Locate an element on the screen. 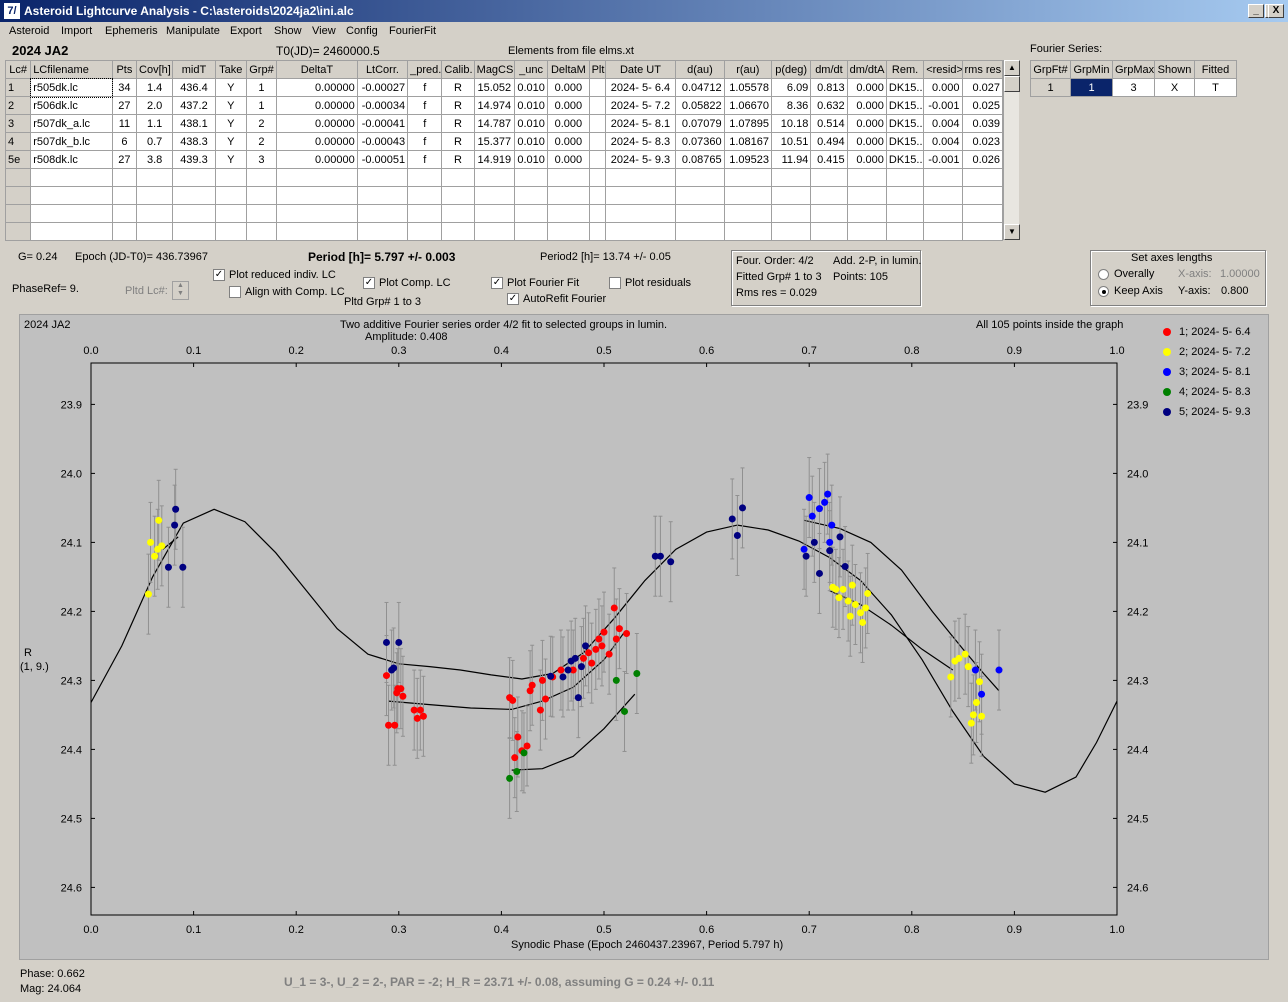 The image size is (1288, 1002). fourier-cell: T is located at coordinates (1215, 87).